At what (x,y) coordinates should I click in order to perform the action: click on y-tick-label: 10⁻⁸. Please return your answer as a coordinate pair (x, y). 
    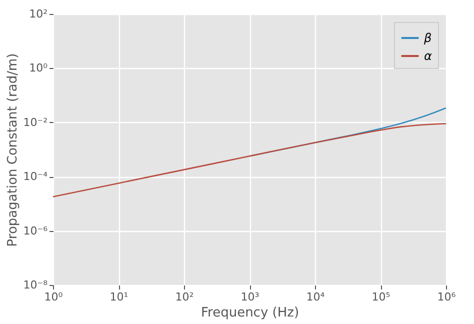
    Looking at the image, I should click on (35, 285).